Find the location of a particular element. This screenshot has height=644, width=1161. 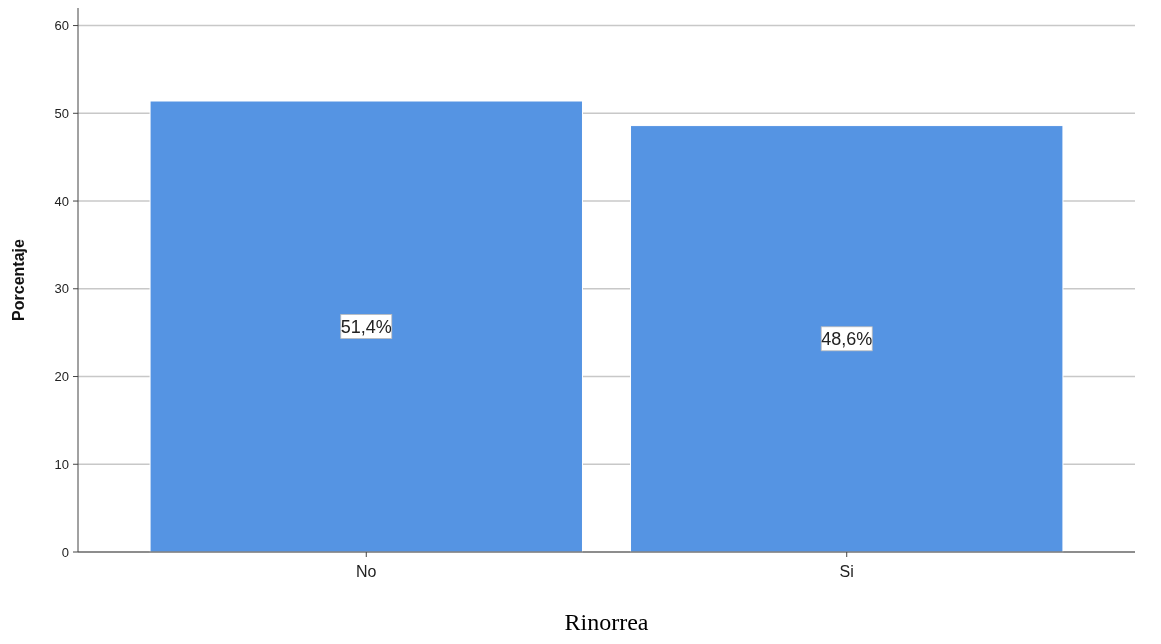

y-tick-label: 60 is located at coordinates (61, 26).